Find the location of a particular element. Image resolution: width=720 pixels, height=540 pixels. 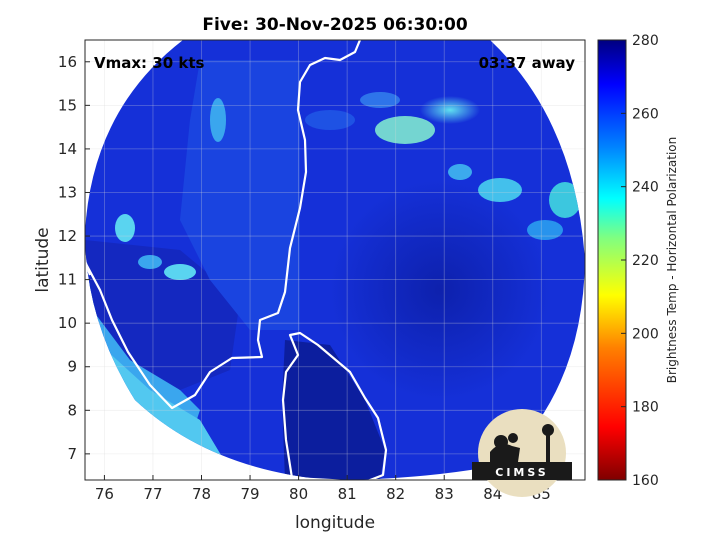

cimss-logo: CIMSS is located at coordinates (522, 453).